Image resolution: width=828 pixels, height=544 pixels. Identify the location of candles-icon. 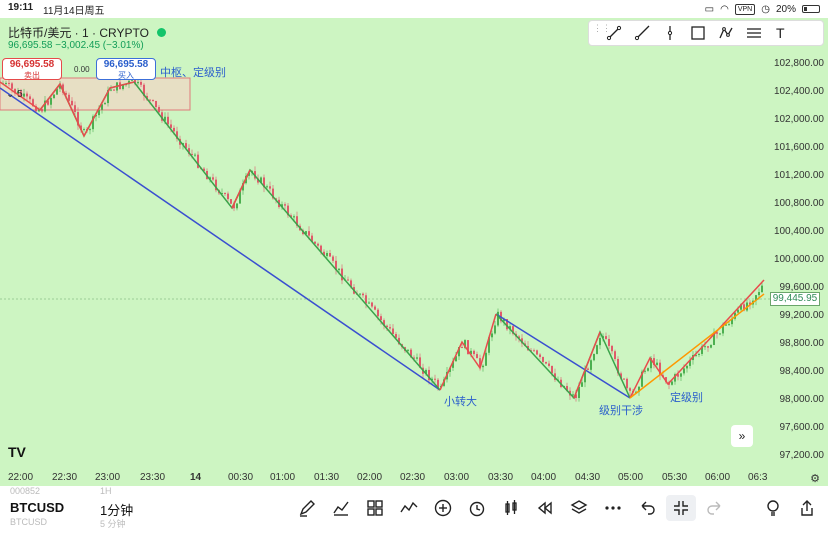
(511, 508).